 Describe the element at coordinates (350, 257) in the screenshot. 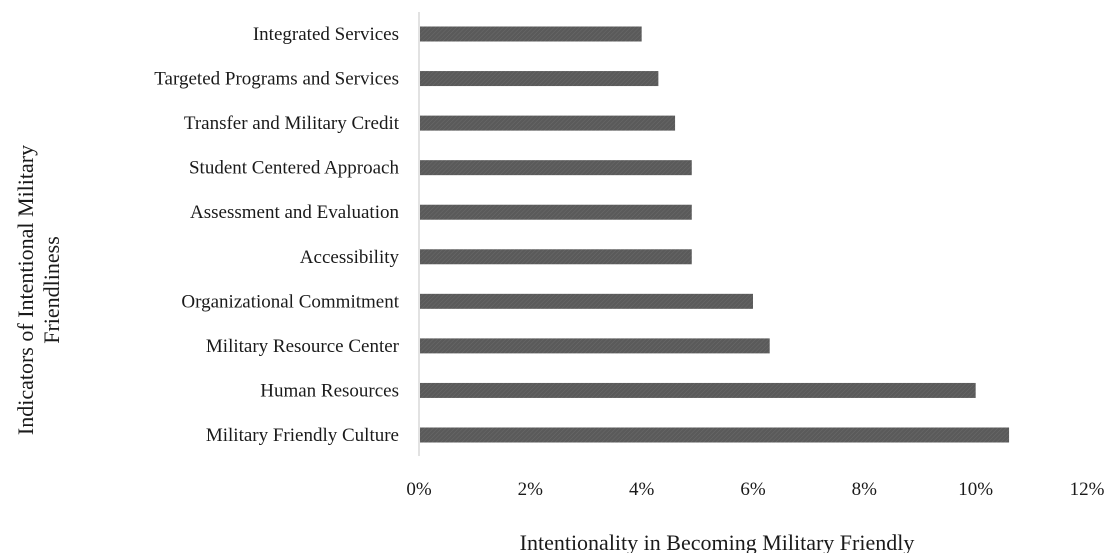

I see `category-label: Accessibility` at that location.